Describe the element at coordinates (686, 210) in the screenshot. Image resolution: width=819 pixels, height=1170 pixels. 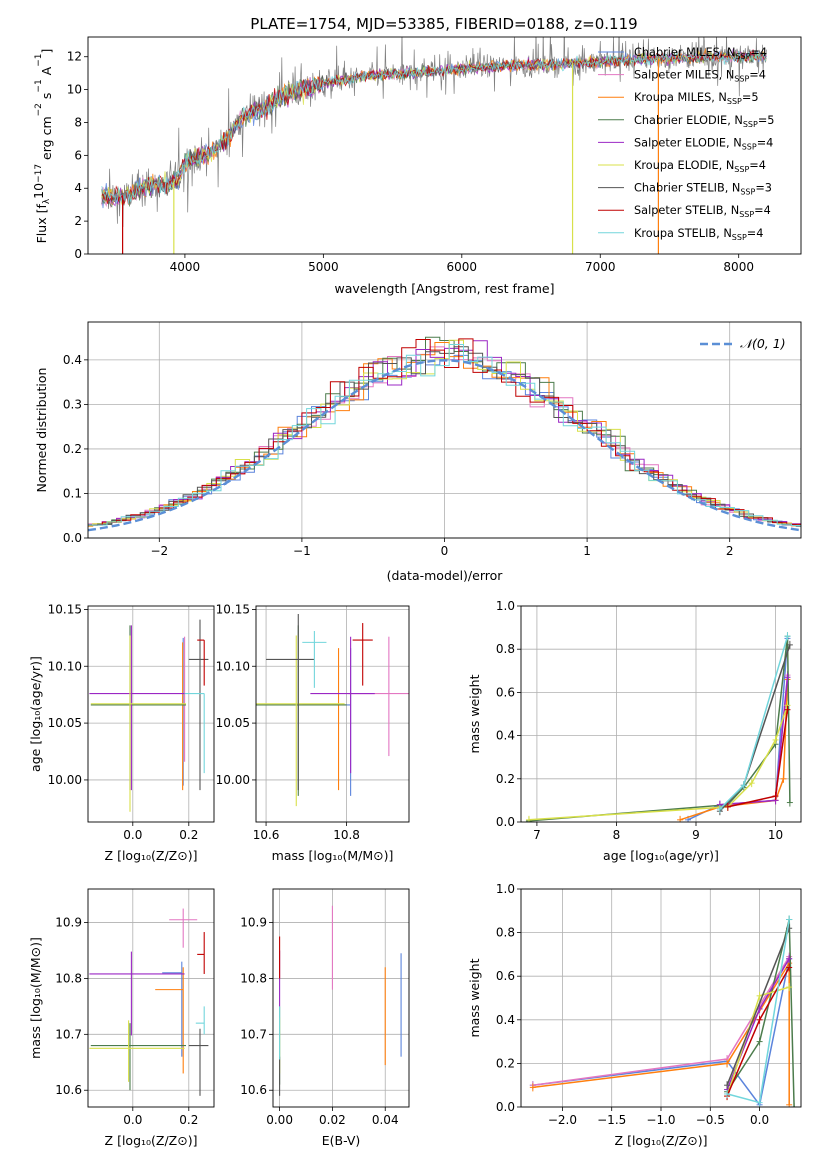
I see `legend-text: Salpeter STELIB, N` at that location.